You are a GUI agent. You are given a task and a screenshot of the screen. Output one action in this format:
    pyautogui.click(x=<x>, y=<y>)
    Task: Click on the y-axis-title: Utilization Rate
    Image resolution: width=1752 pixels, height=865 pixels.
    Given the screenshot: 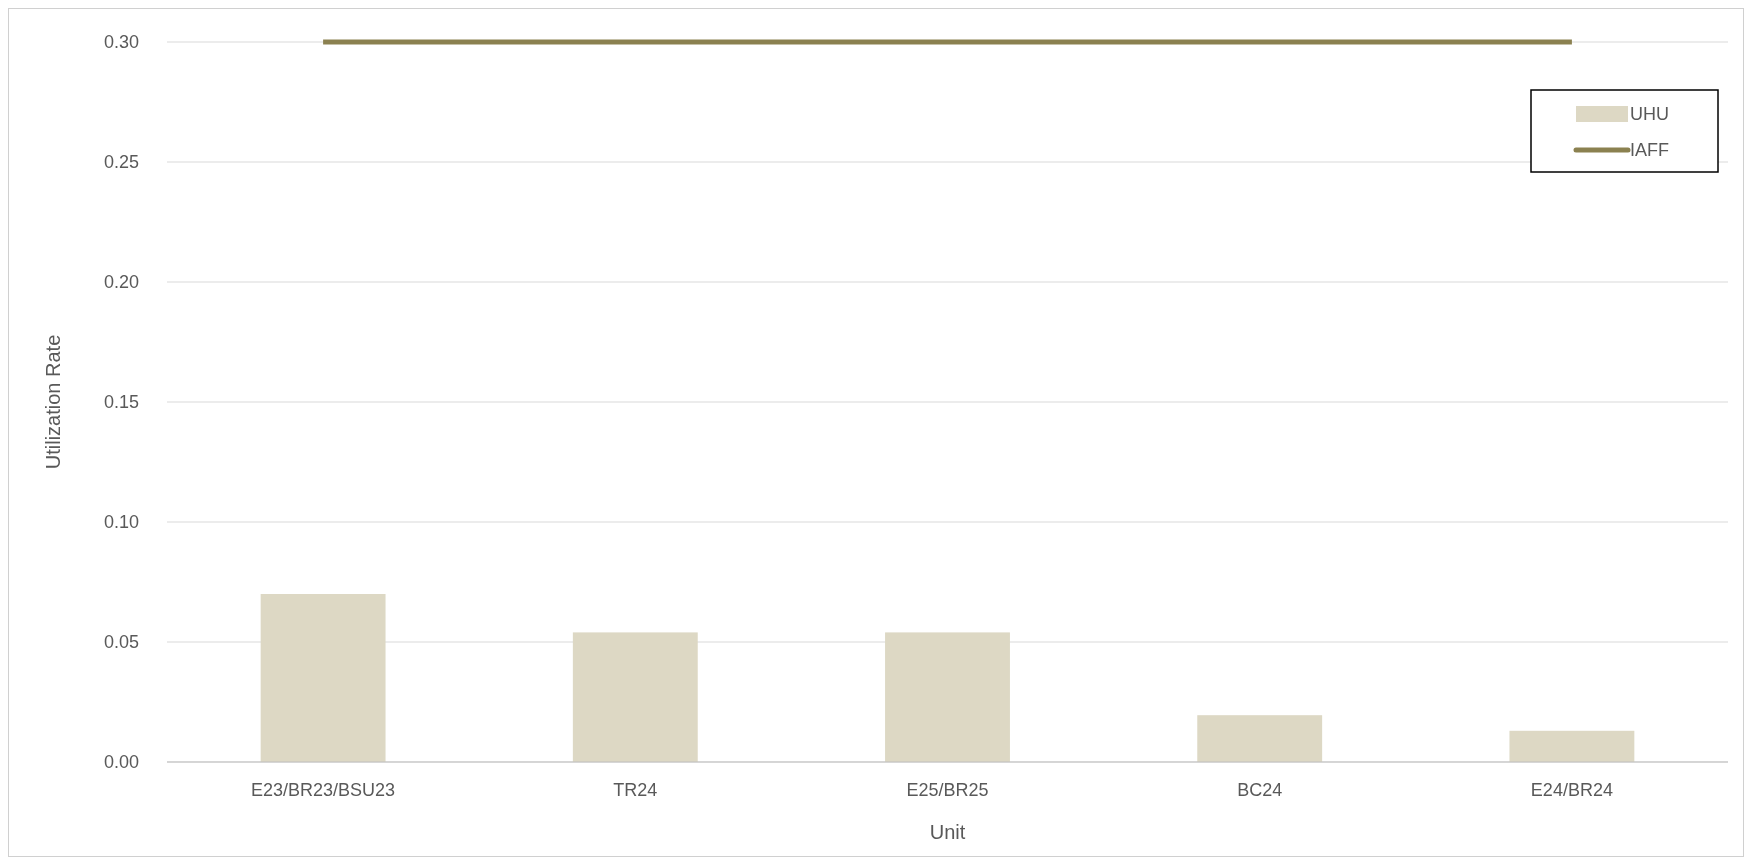 What is the action you would take?
    pyautogui.click(x=53, y=402)
    